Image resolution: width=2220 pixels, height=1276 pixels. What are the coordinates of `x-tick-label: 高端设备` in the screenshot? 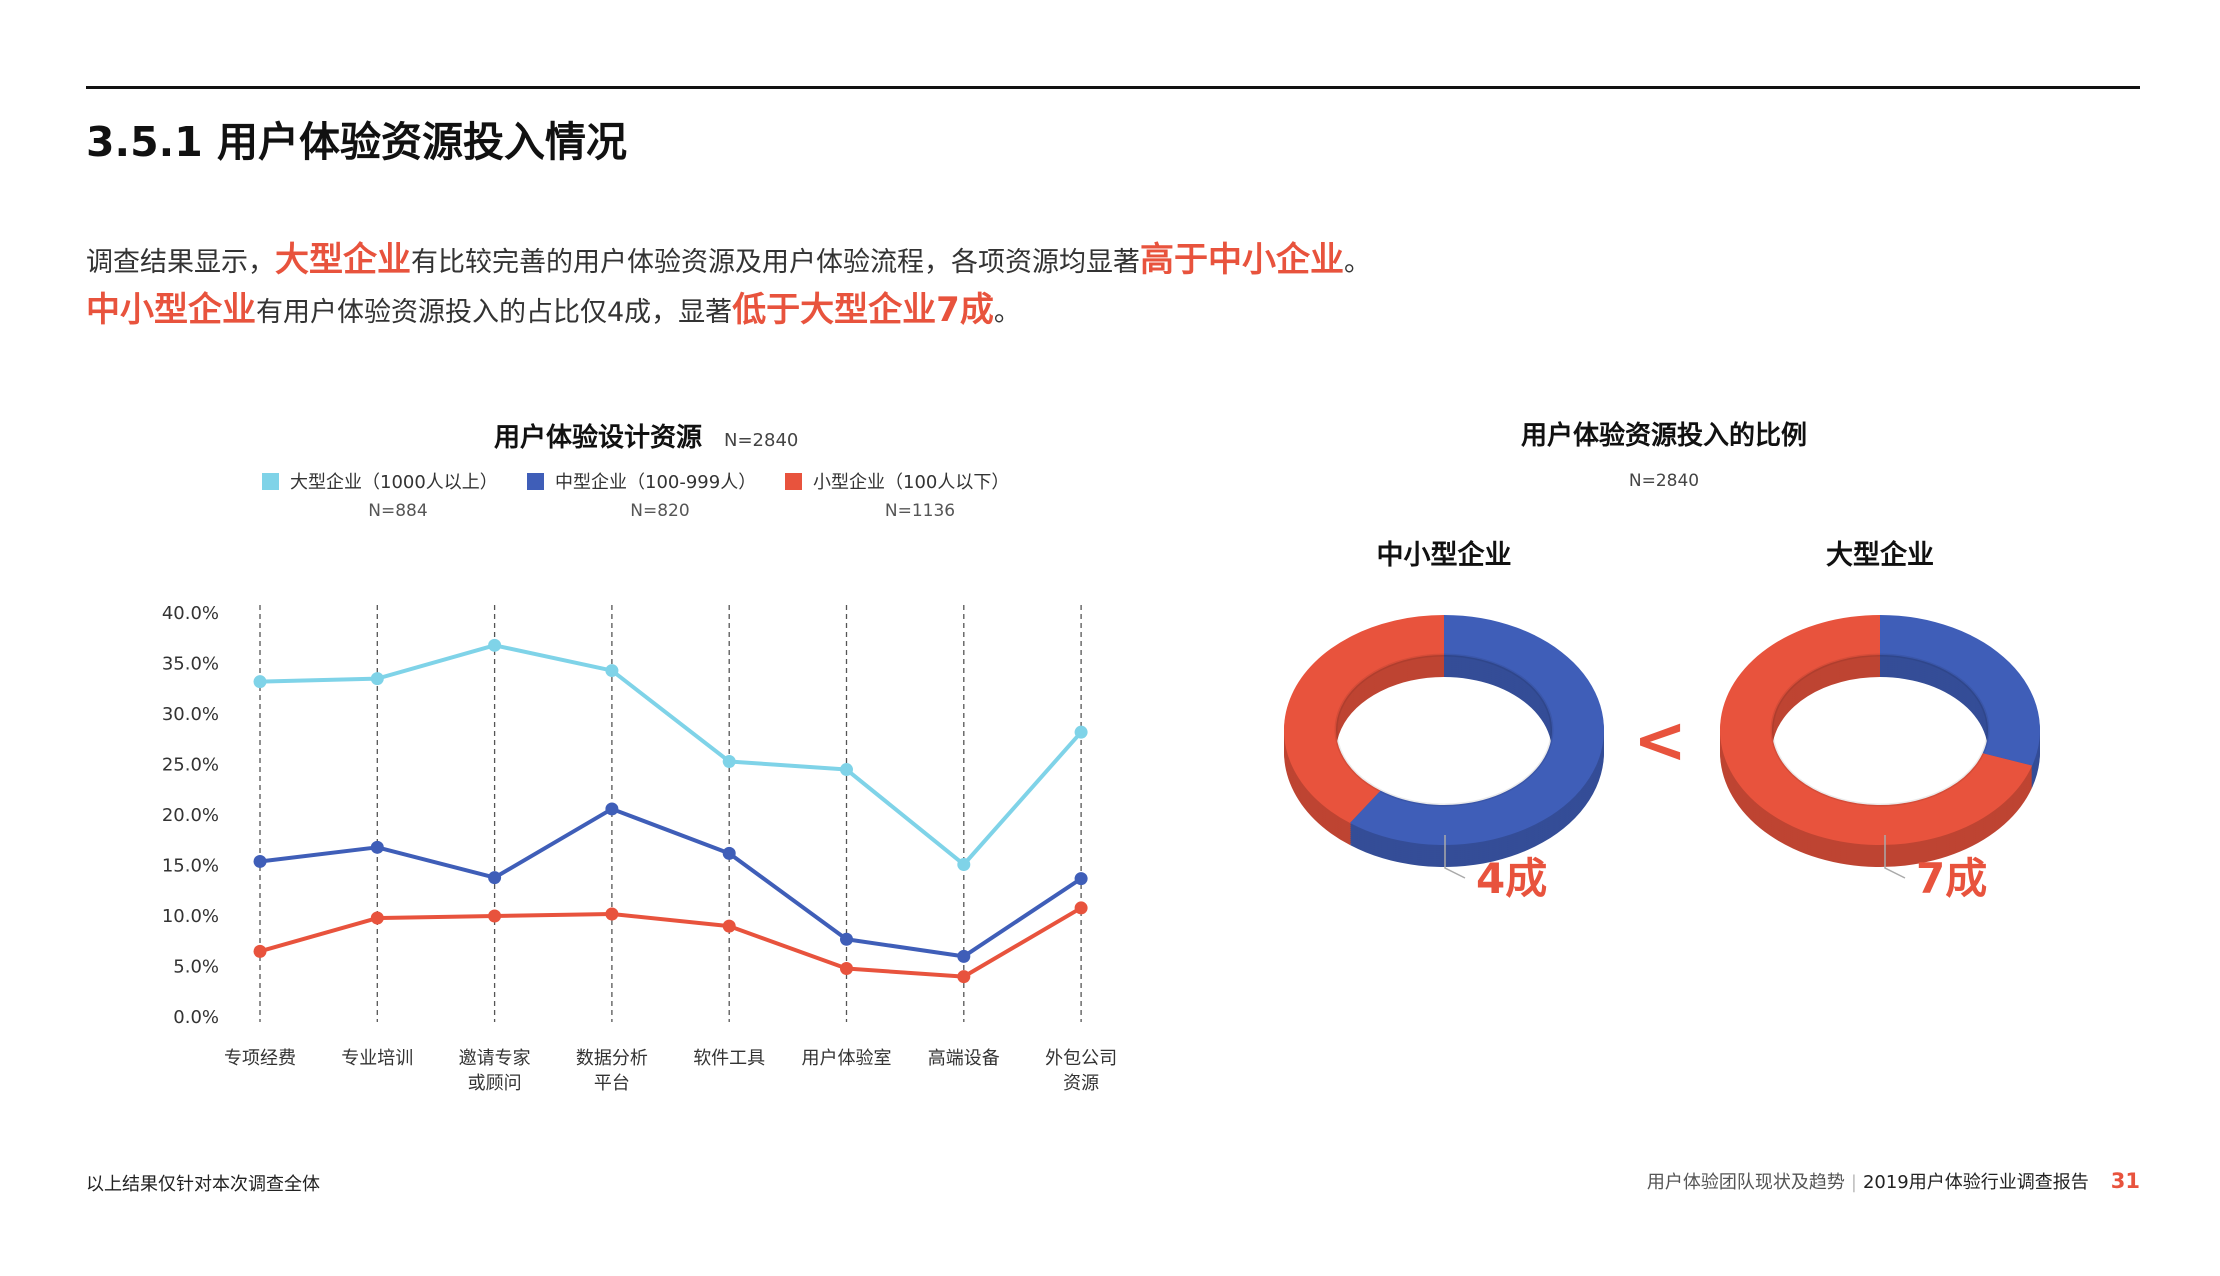 It's located at (964, 1058).